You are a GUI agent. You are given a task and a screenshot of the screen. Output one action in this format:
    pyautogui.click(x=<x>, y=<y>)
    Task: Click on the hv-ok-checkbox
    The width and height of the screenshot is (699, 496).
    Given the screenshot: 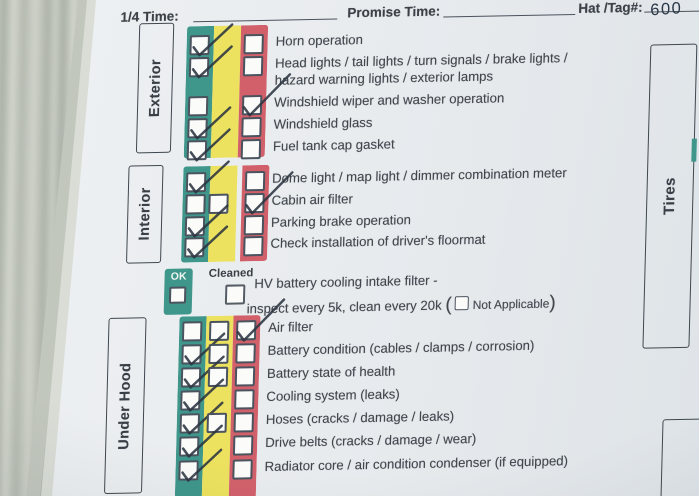 What is the action you would take?
    pyautogui.click(x=177, y=295)
    